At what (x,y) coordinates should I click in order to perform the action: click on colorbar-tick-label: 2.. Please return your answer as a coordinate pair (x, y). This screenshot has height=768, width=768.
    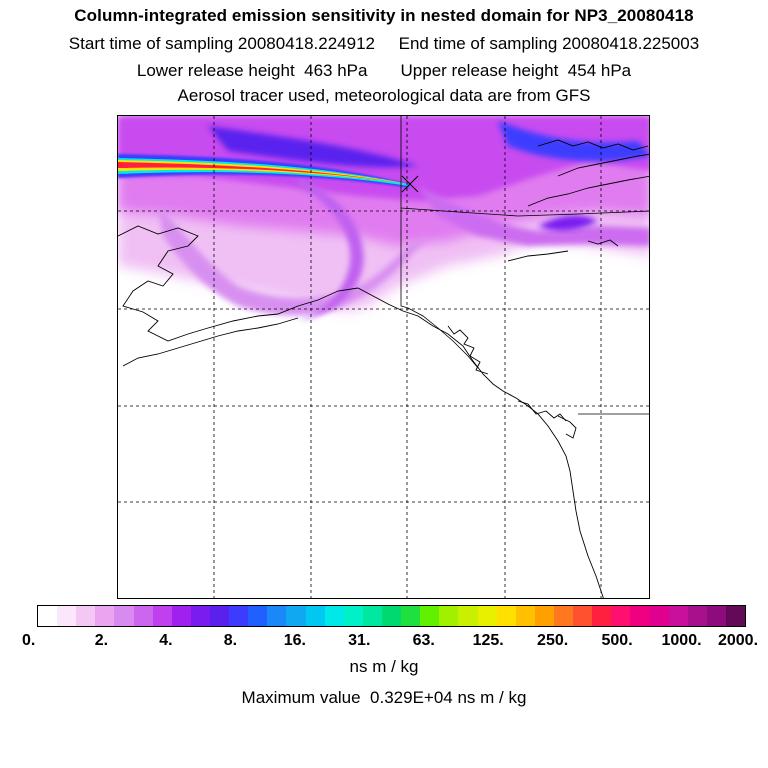
    Looking at the image, I should click on (101, 640).